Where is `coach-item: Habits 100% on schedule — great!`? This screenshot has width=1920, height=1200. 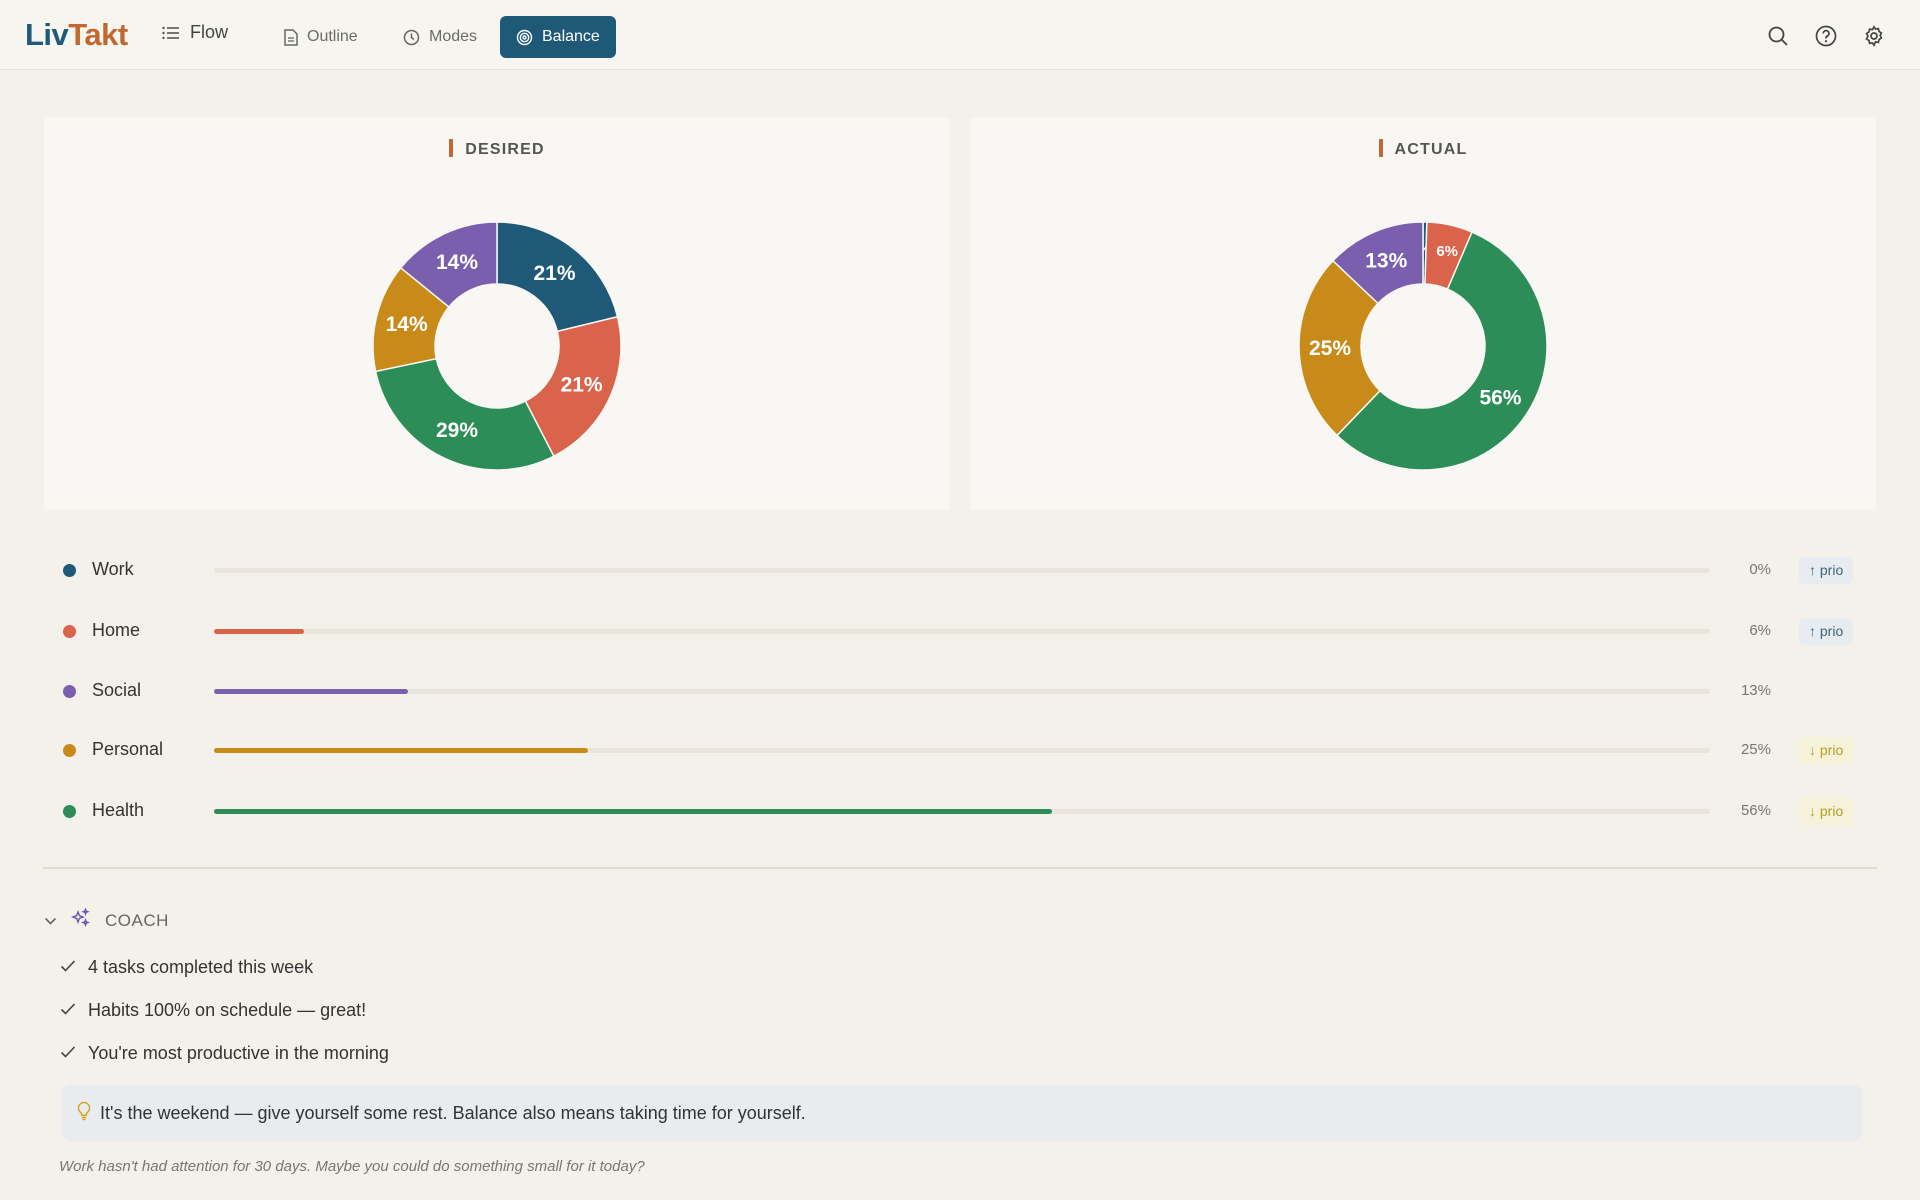 coach-item: Habits 100% on schedule — great! is located at coordinates (213, 1010).